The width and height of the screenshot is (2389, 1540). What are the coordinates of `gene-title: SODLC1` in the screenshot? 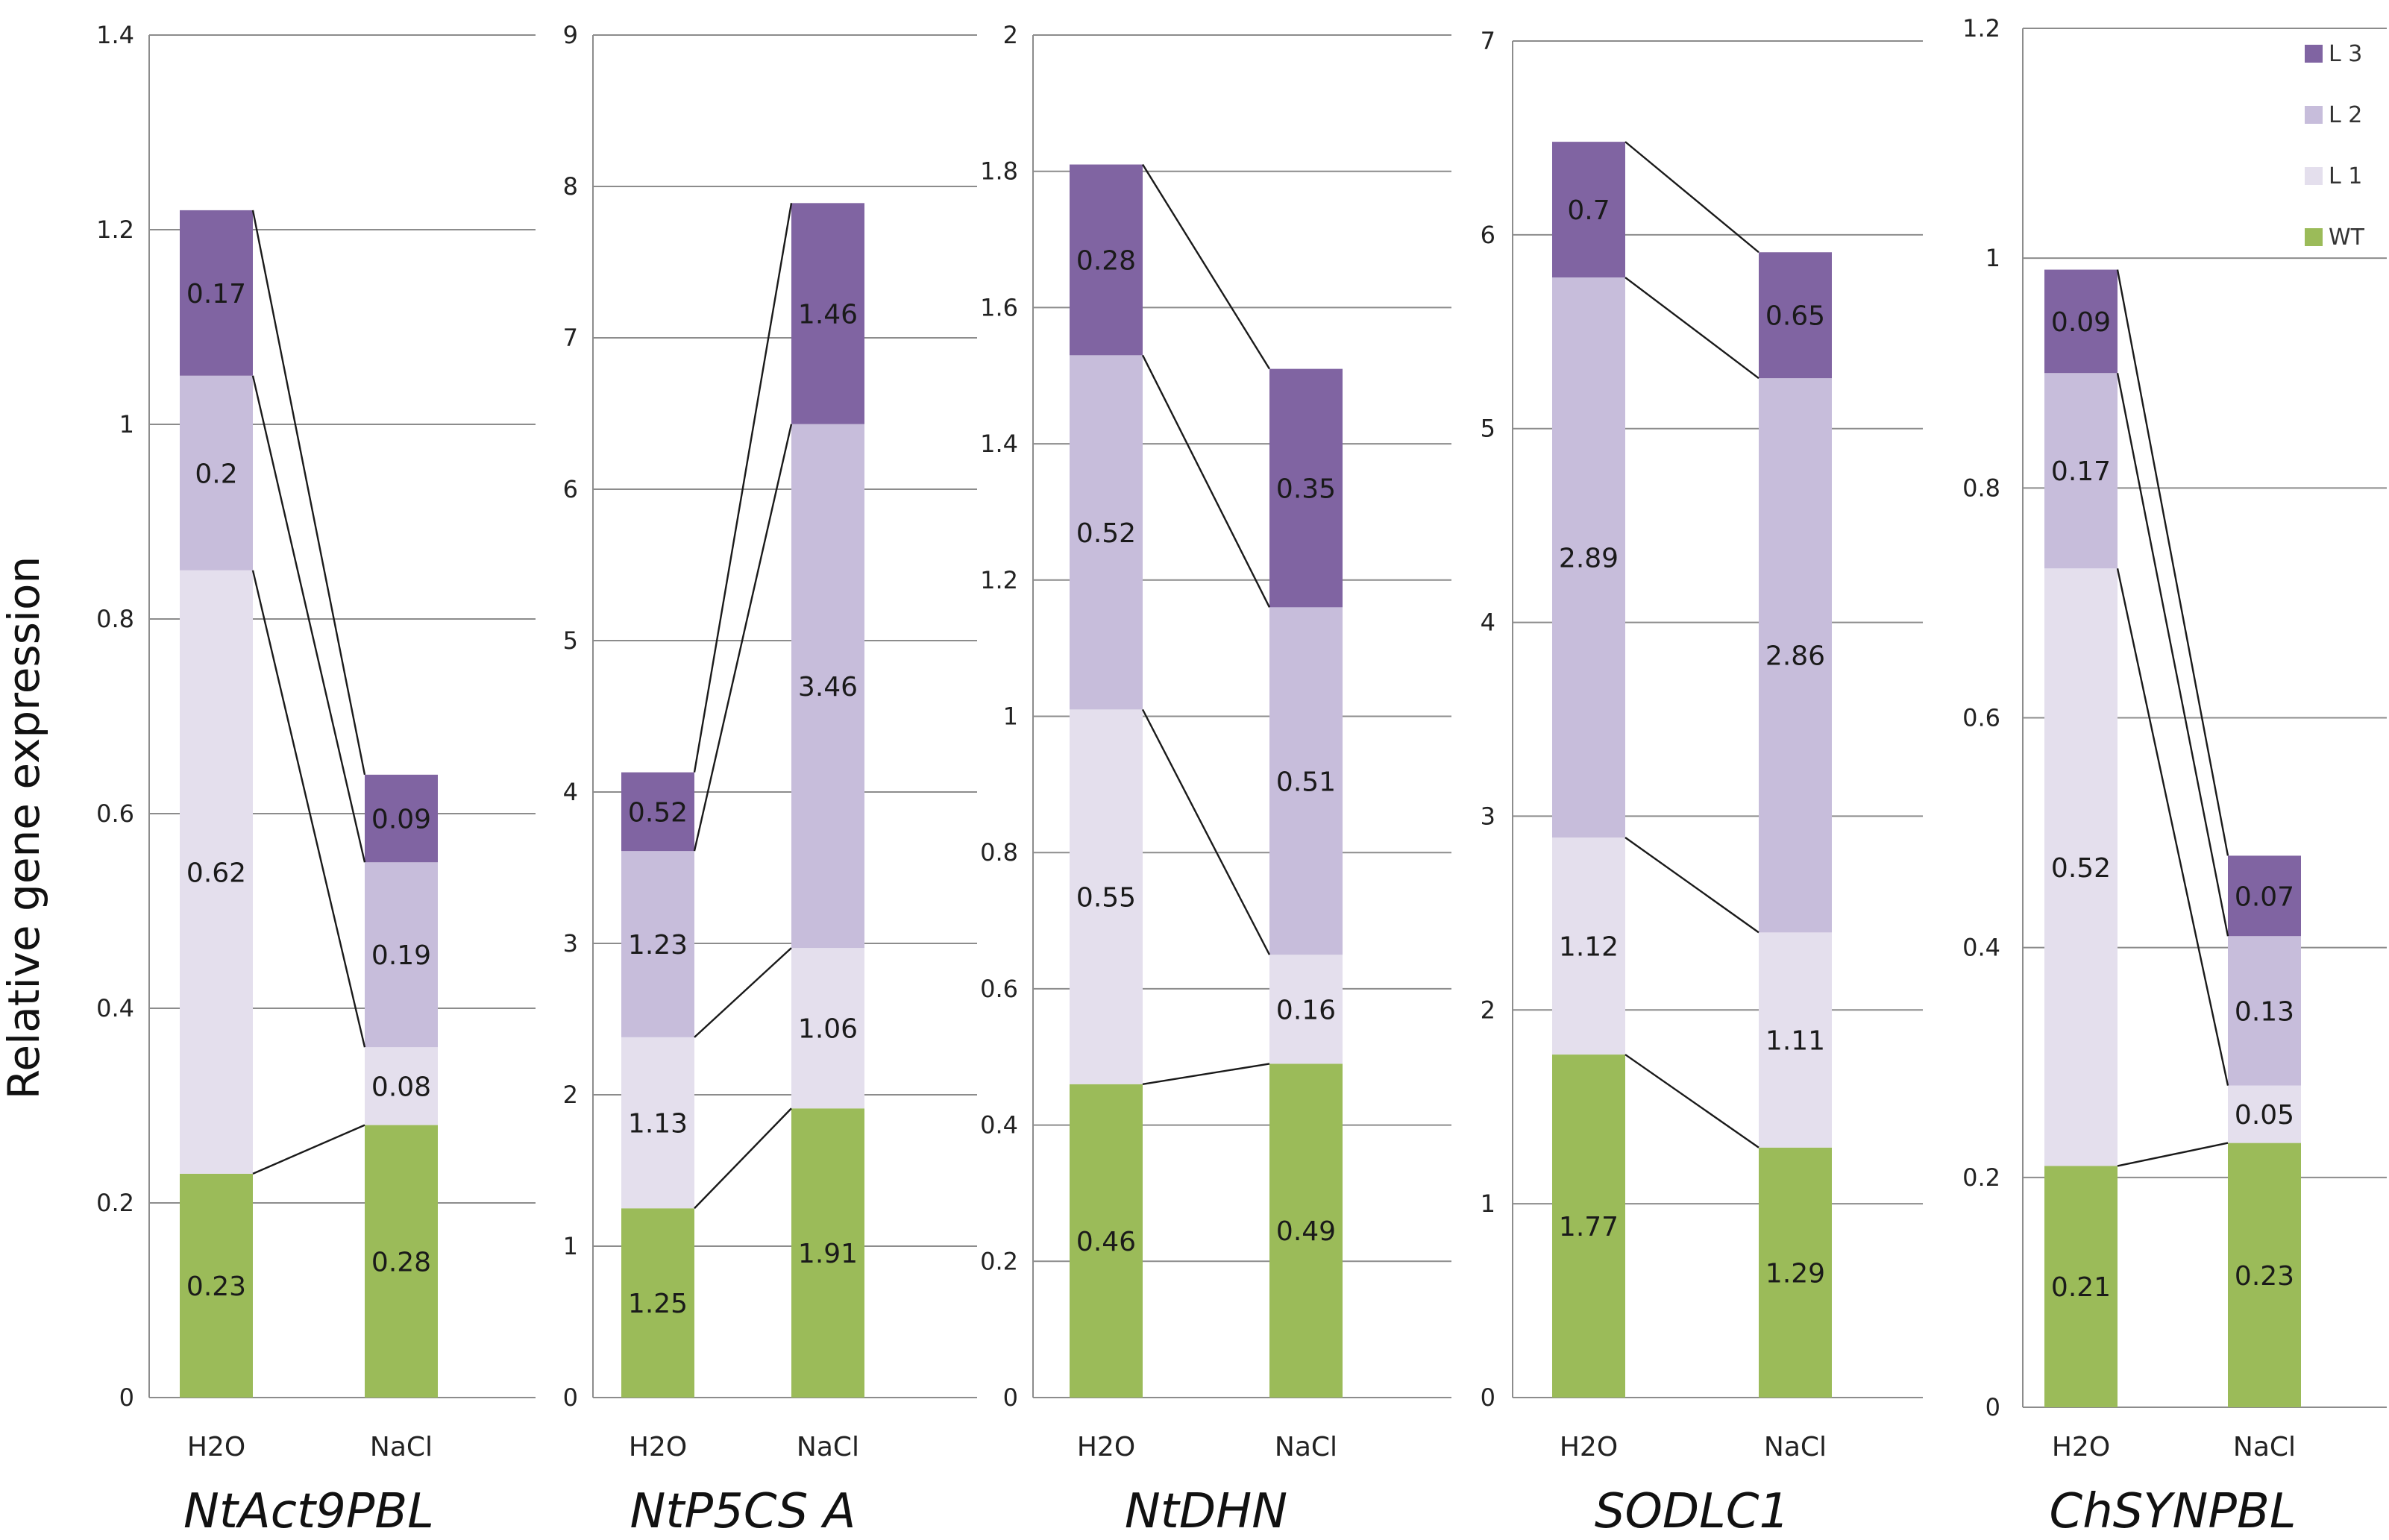 It's located at (1692, 1511).